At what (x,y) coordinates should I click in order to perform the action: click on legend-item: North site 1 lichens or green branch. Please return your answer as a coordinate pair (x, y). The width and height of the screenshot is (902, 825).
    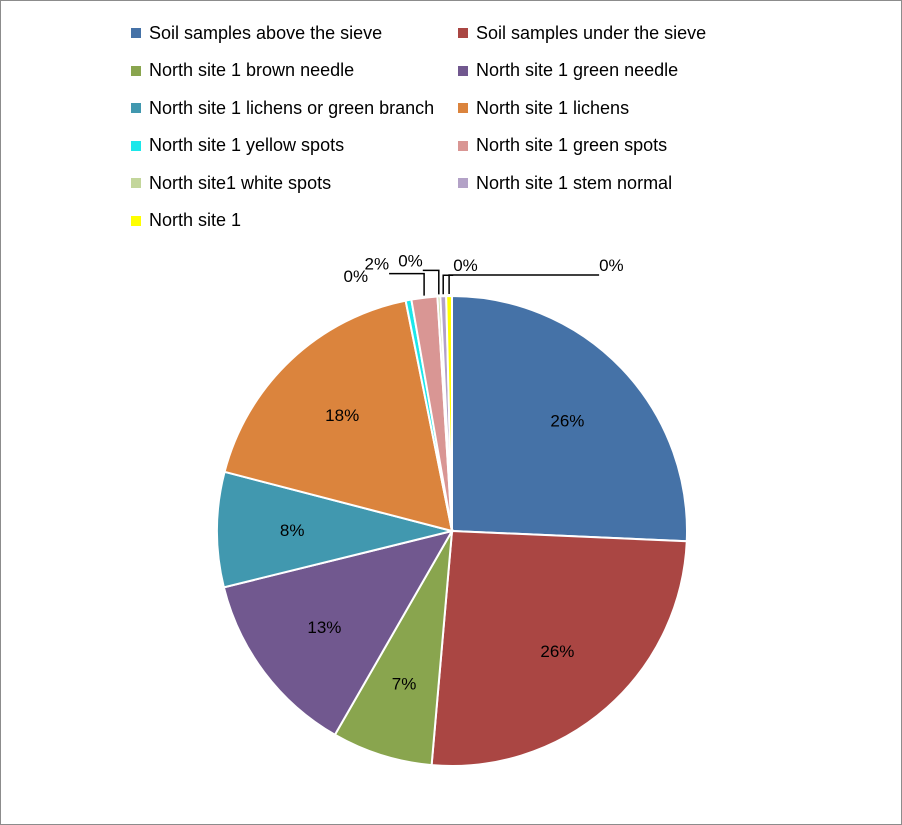
    Looking at the image, I should click on (294, 108).